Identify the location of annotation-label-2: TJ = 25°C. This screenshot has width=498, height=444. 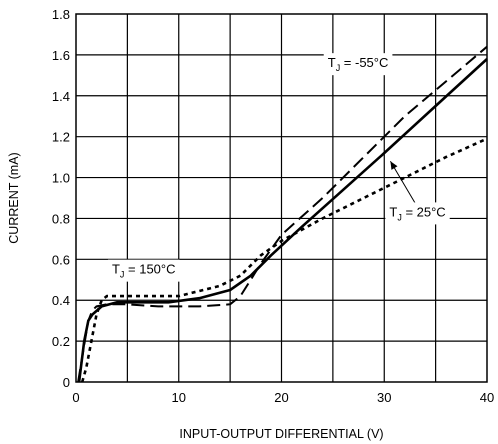
(417, 213).